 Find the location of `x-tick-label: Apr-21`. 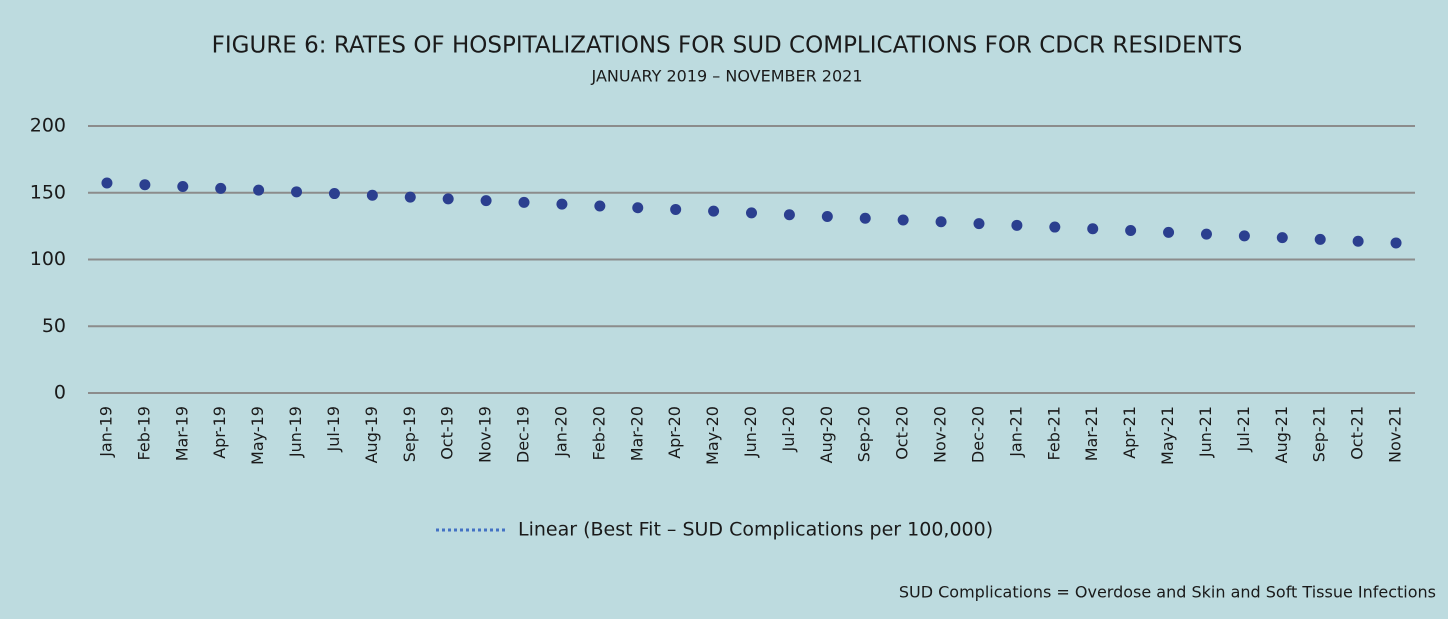

x-tick-label: Apr-21 is located at coordinates (1129, 432).